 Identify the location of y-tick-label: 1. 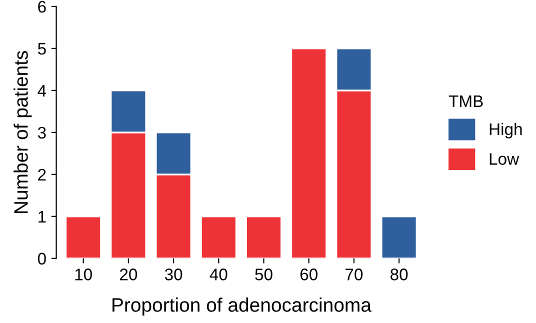
(42, 216).